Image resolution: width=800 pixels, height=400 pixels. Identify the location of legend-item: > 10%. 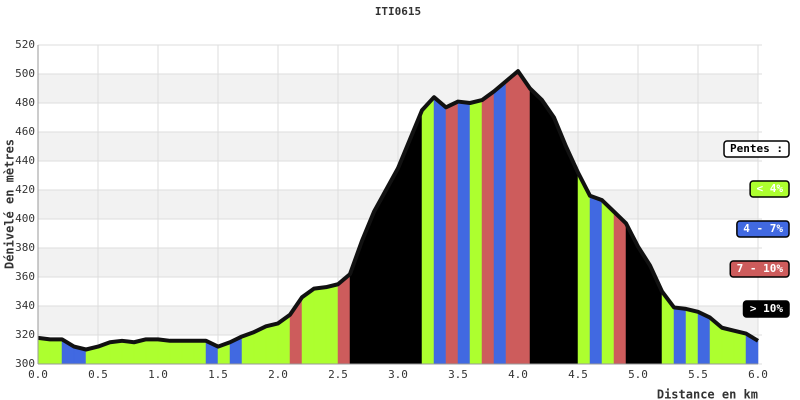
(766, 309).